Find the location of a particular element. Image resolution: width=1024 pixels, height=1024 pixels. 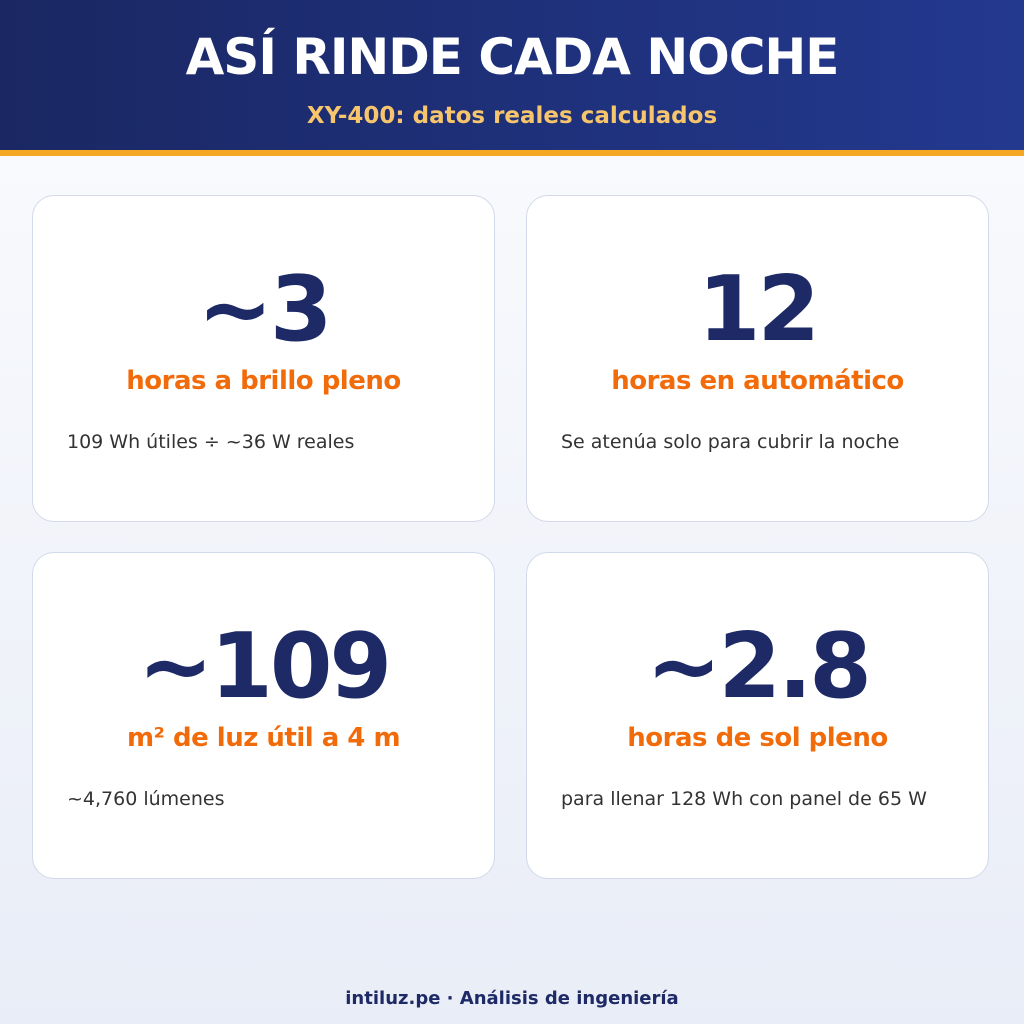

stat-label: m² de luz útil a 4 m is located at coordinates (263, 738).